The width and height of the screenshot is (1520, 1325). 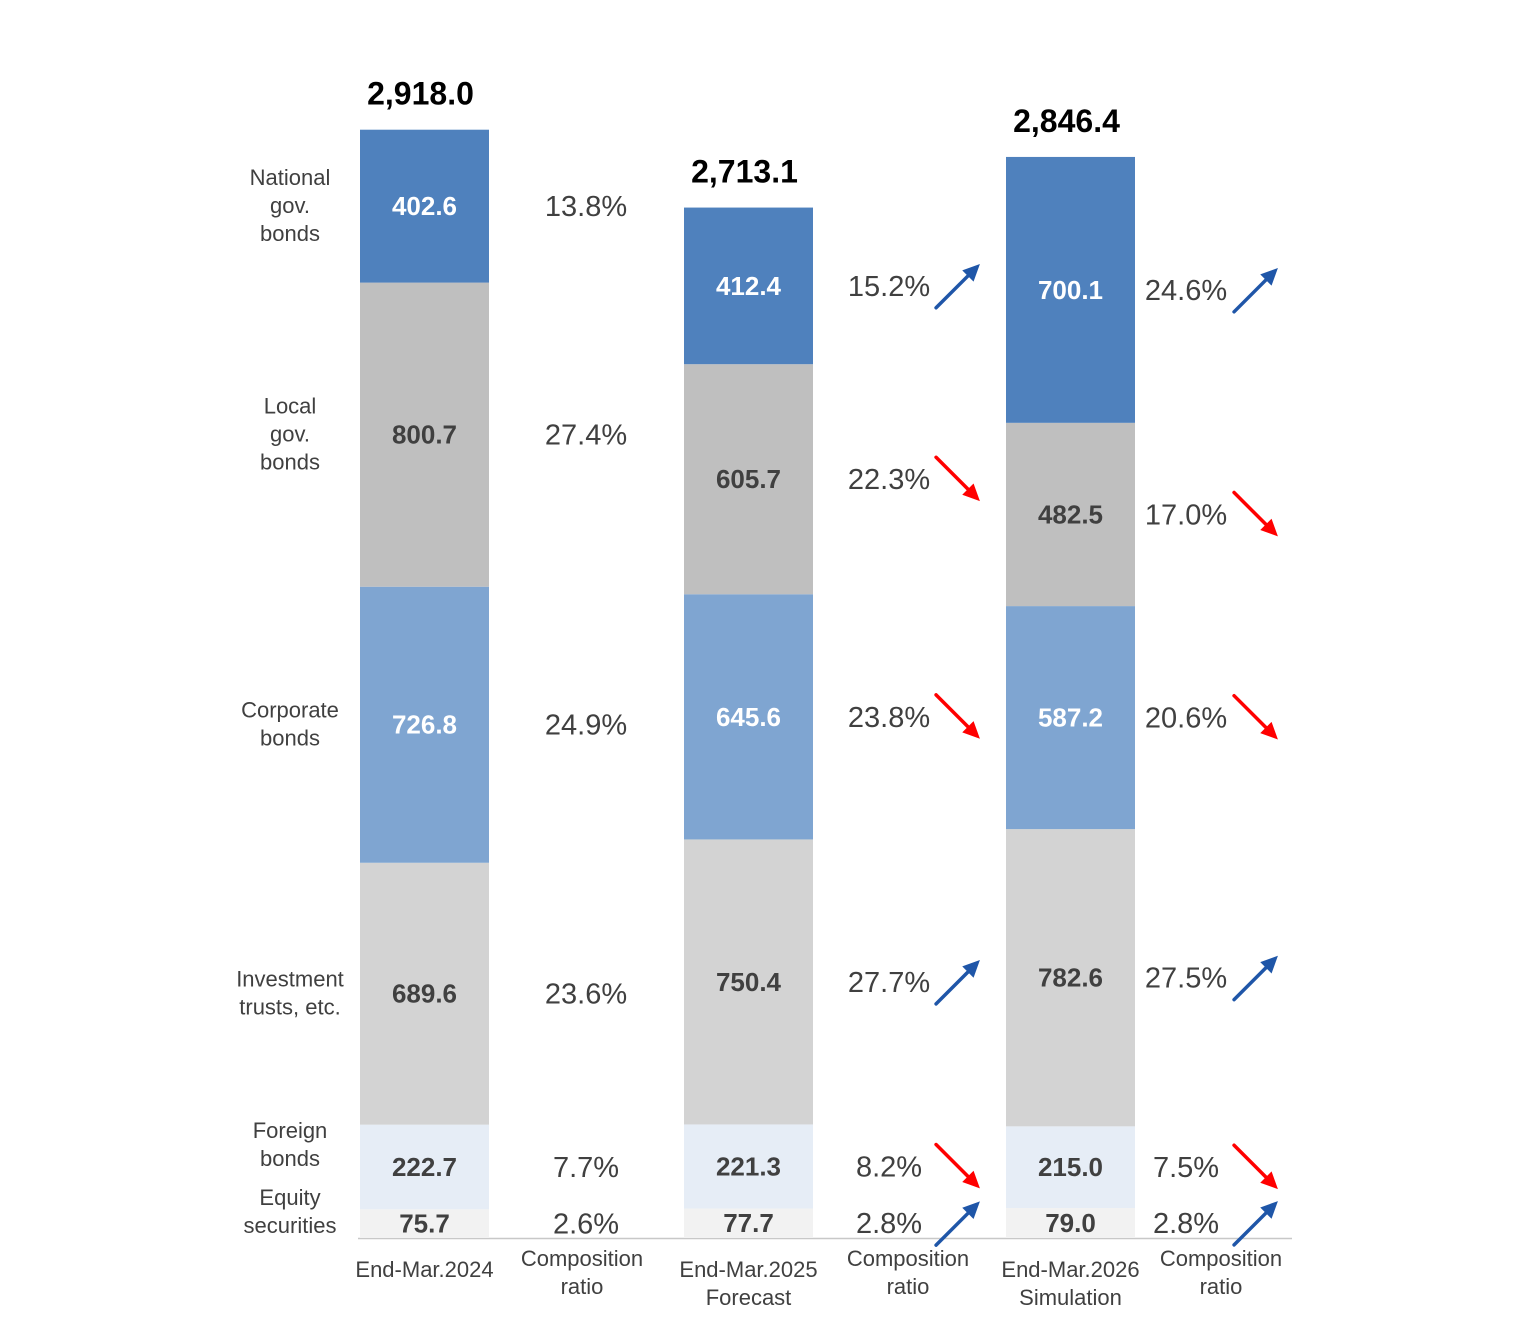 I want to click on value-label-foreign-0: 222.7, so click(x=424, y=1167).